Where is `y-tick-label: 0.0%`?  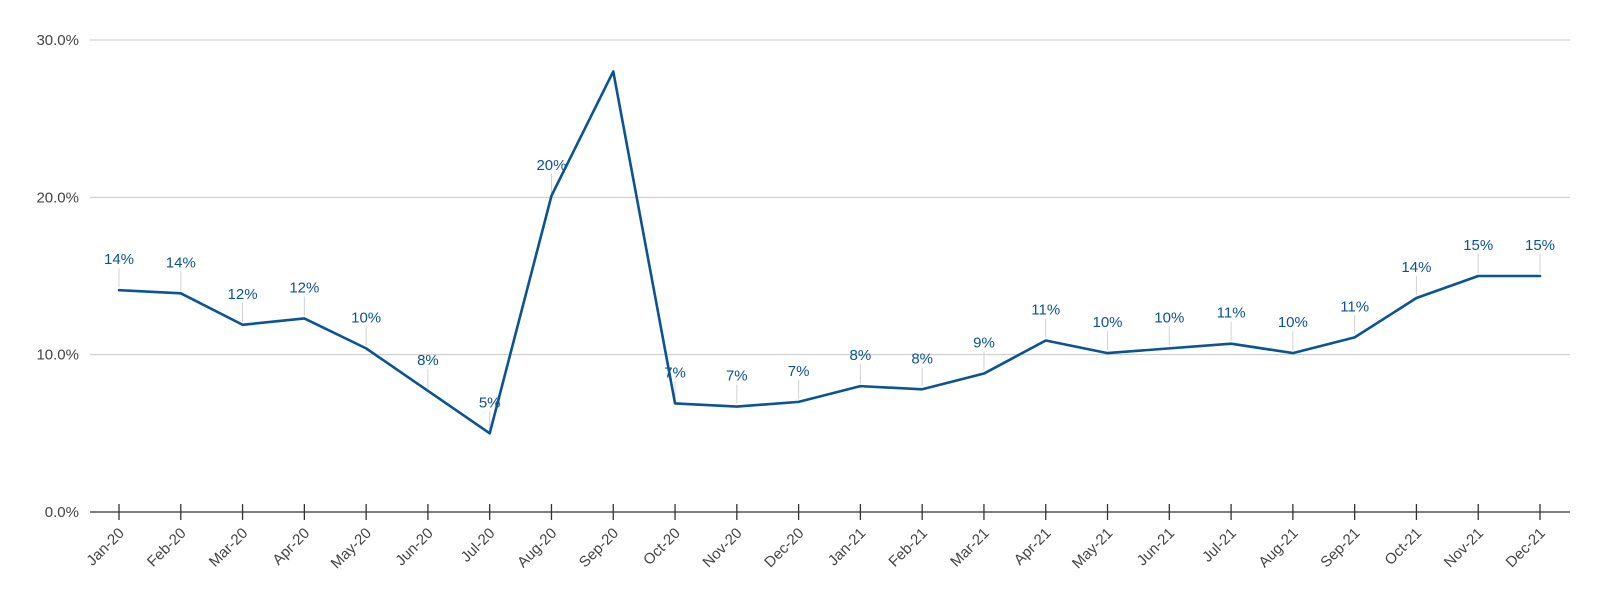
y-tick-label: 0.0% is located at coordinates (62, 512).